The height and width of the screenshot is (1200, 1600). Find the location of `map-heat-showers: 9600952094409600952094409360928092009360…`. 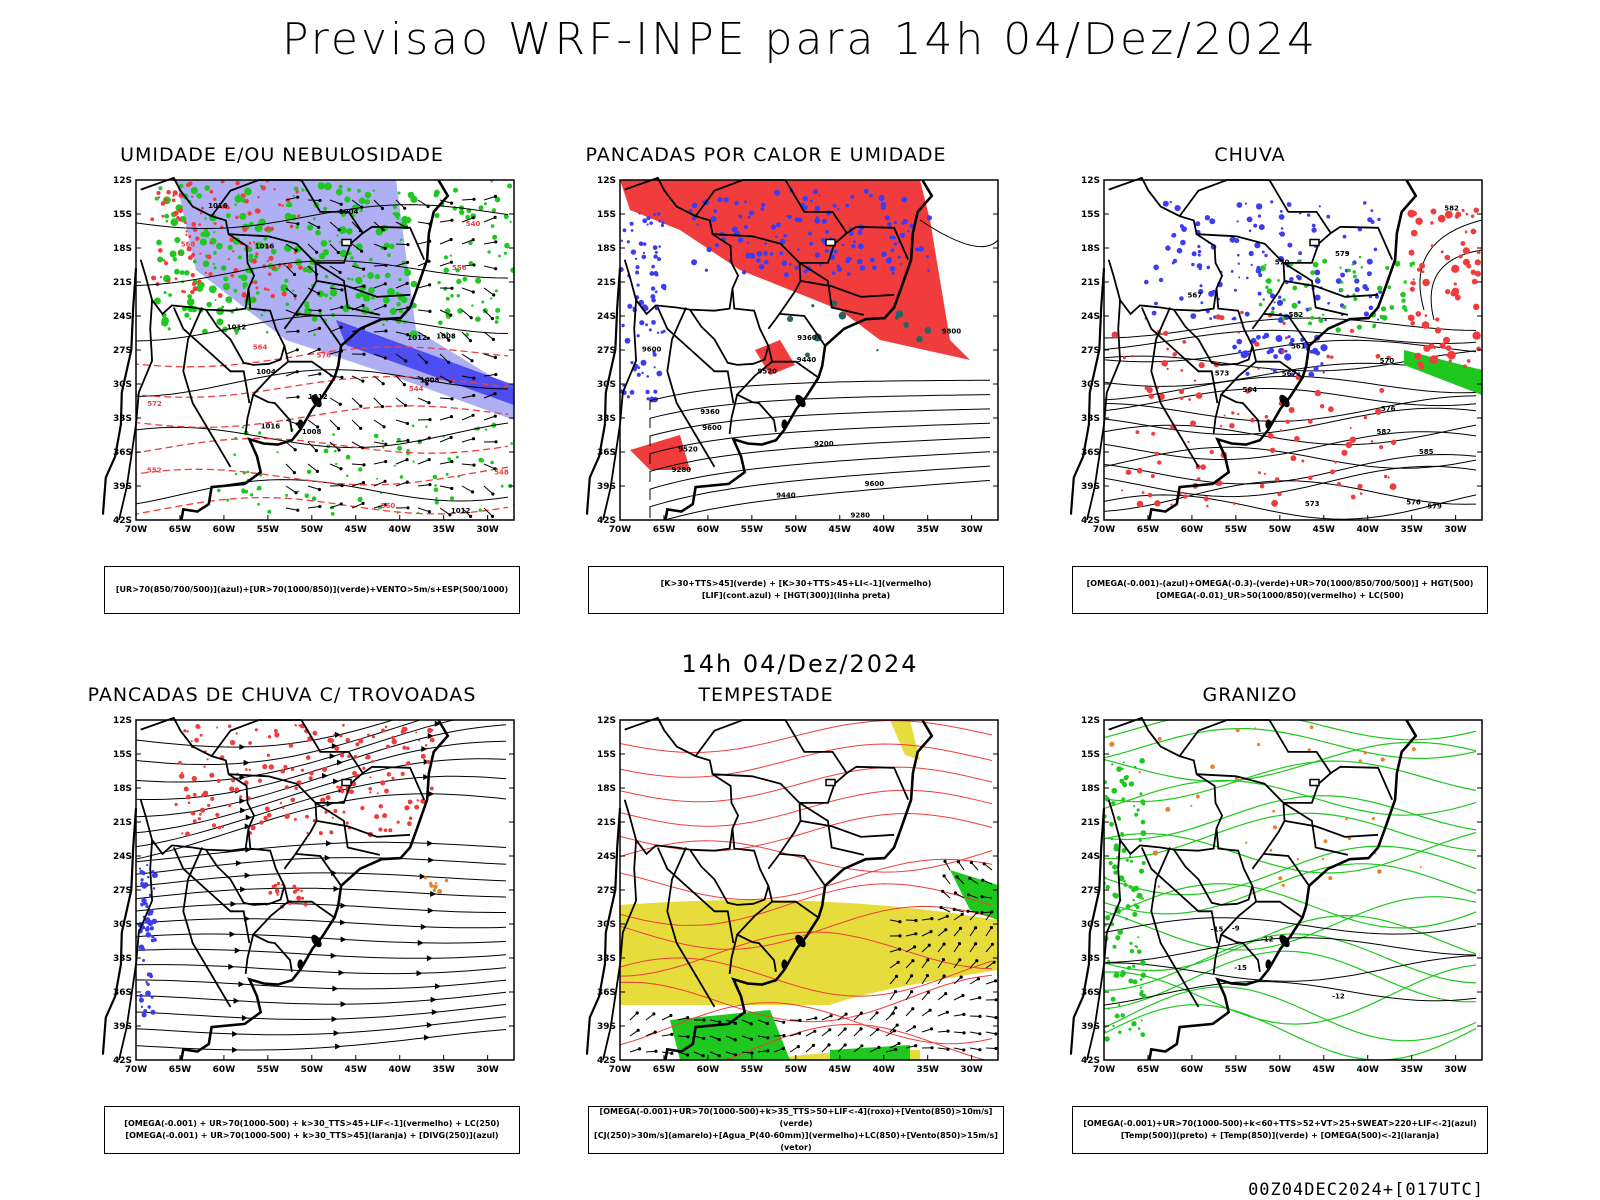

map-heat-showers: 9600952094409600952094409360928092009360… is located at coordinates (796, 360).